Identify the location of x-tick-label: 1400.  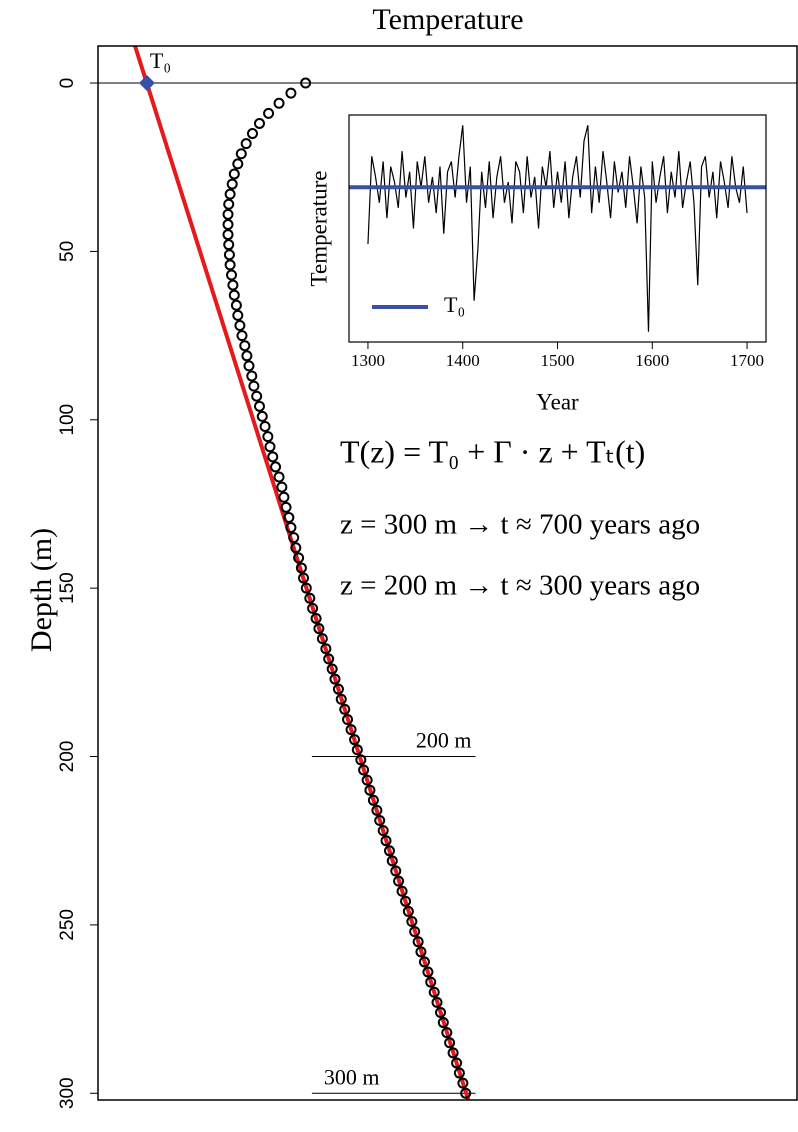
(463, 360).